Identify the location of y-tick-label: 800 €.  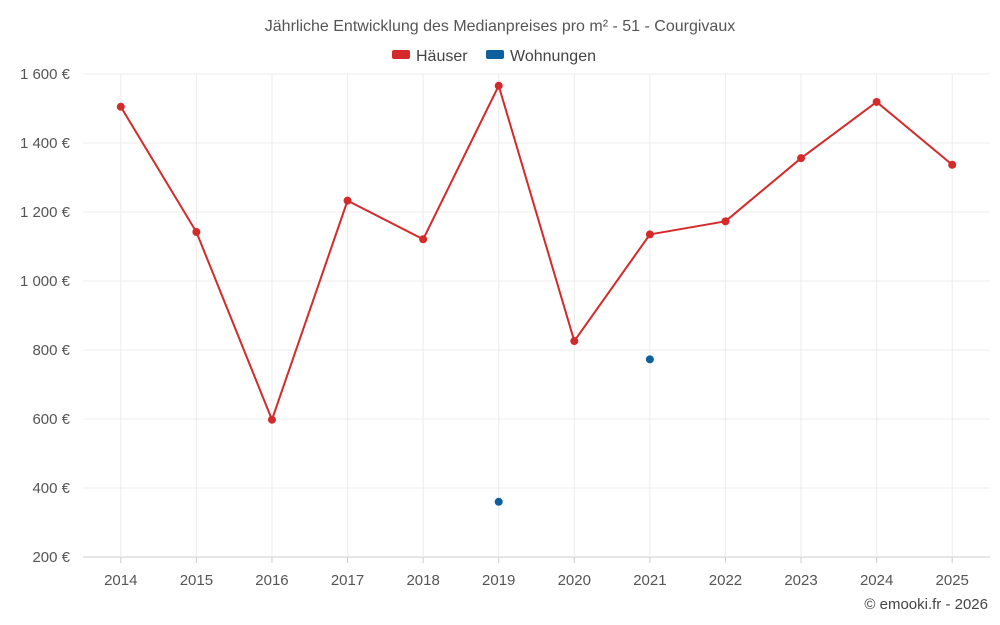
(51, 350).